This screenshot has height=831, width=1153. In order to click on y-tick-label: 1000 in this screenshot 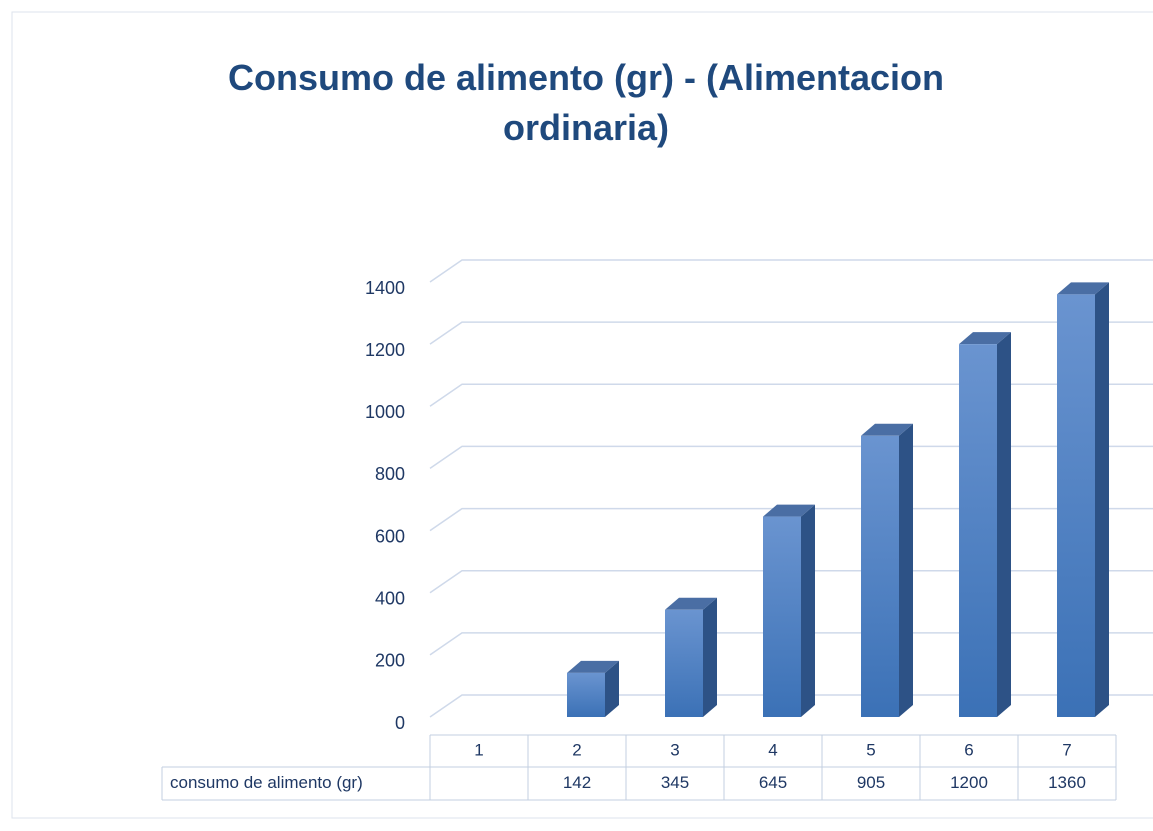, I will do `click(385, 412)`.